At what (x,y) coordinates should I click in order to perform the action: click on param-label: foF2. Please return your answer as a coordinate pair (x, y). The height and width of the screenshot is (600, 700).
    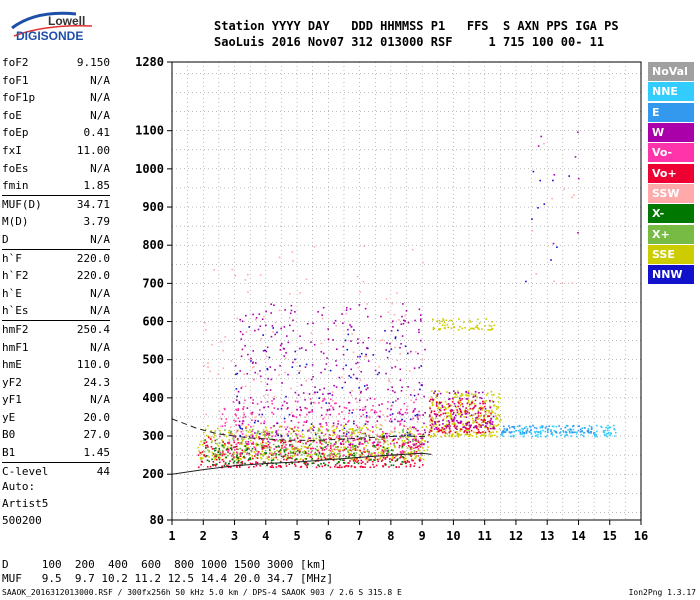
    Looking at the image, I should click on (15, 62).